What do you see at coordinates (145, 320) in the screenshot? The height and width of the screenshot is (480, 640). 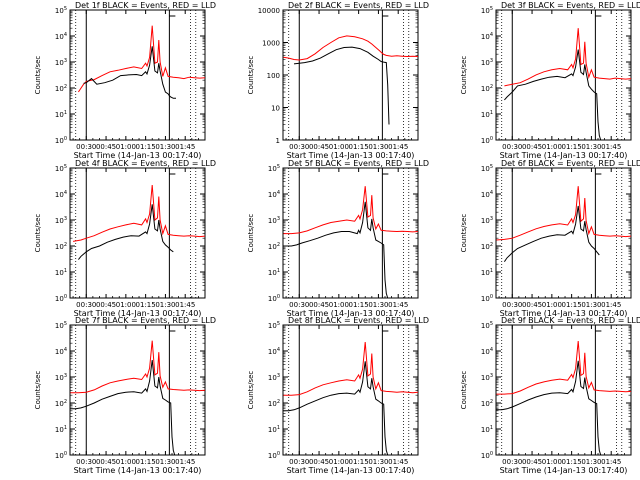 I see `panel-title: Det 7f BLACK = Events, RED = LLD` at bounding box center [145, 320].